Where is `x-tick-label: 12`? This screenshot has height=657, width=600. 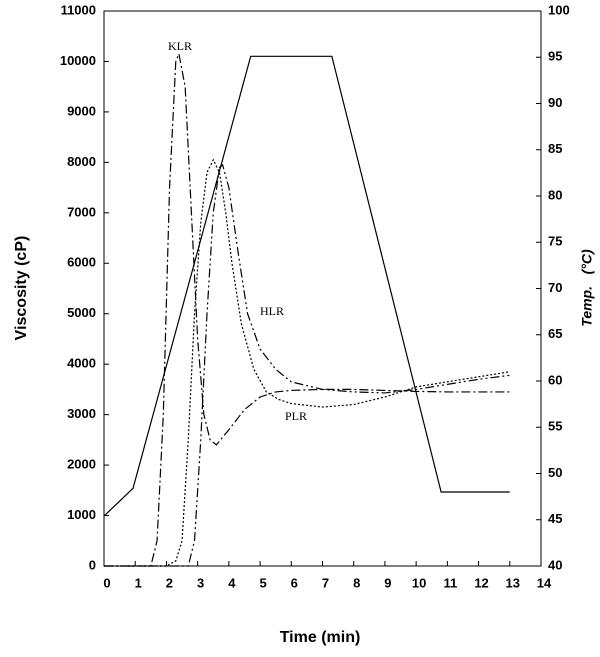 x-tick-label: 12 is located at coordinates (481, 582).